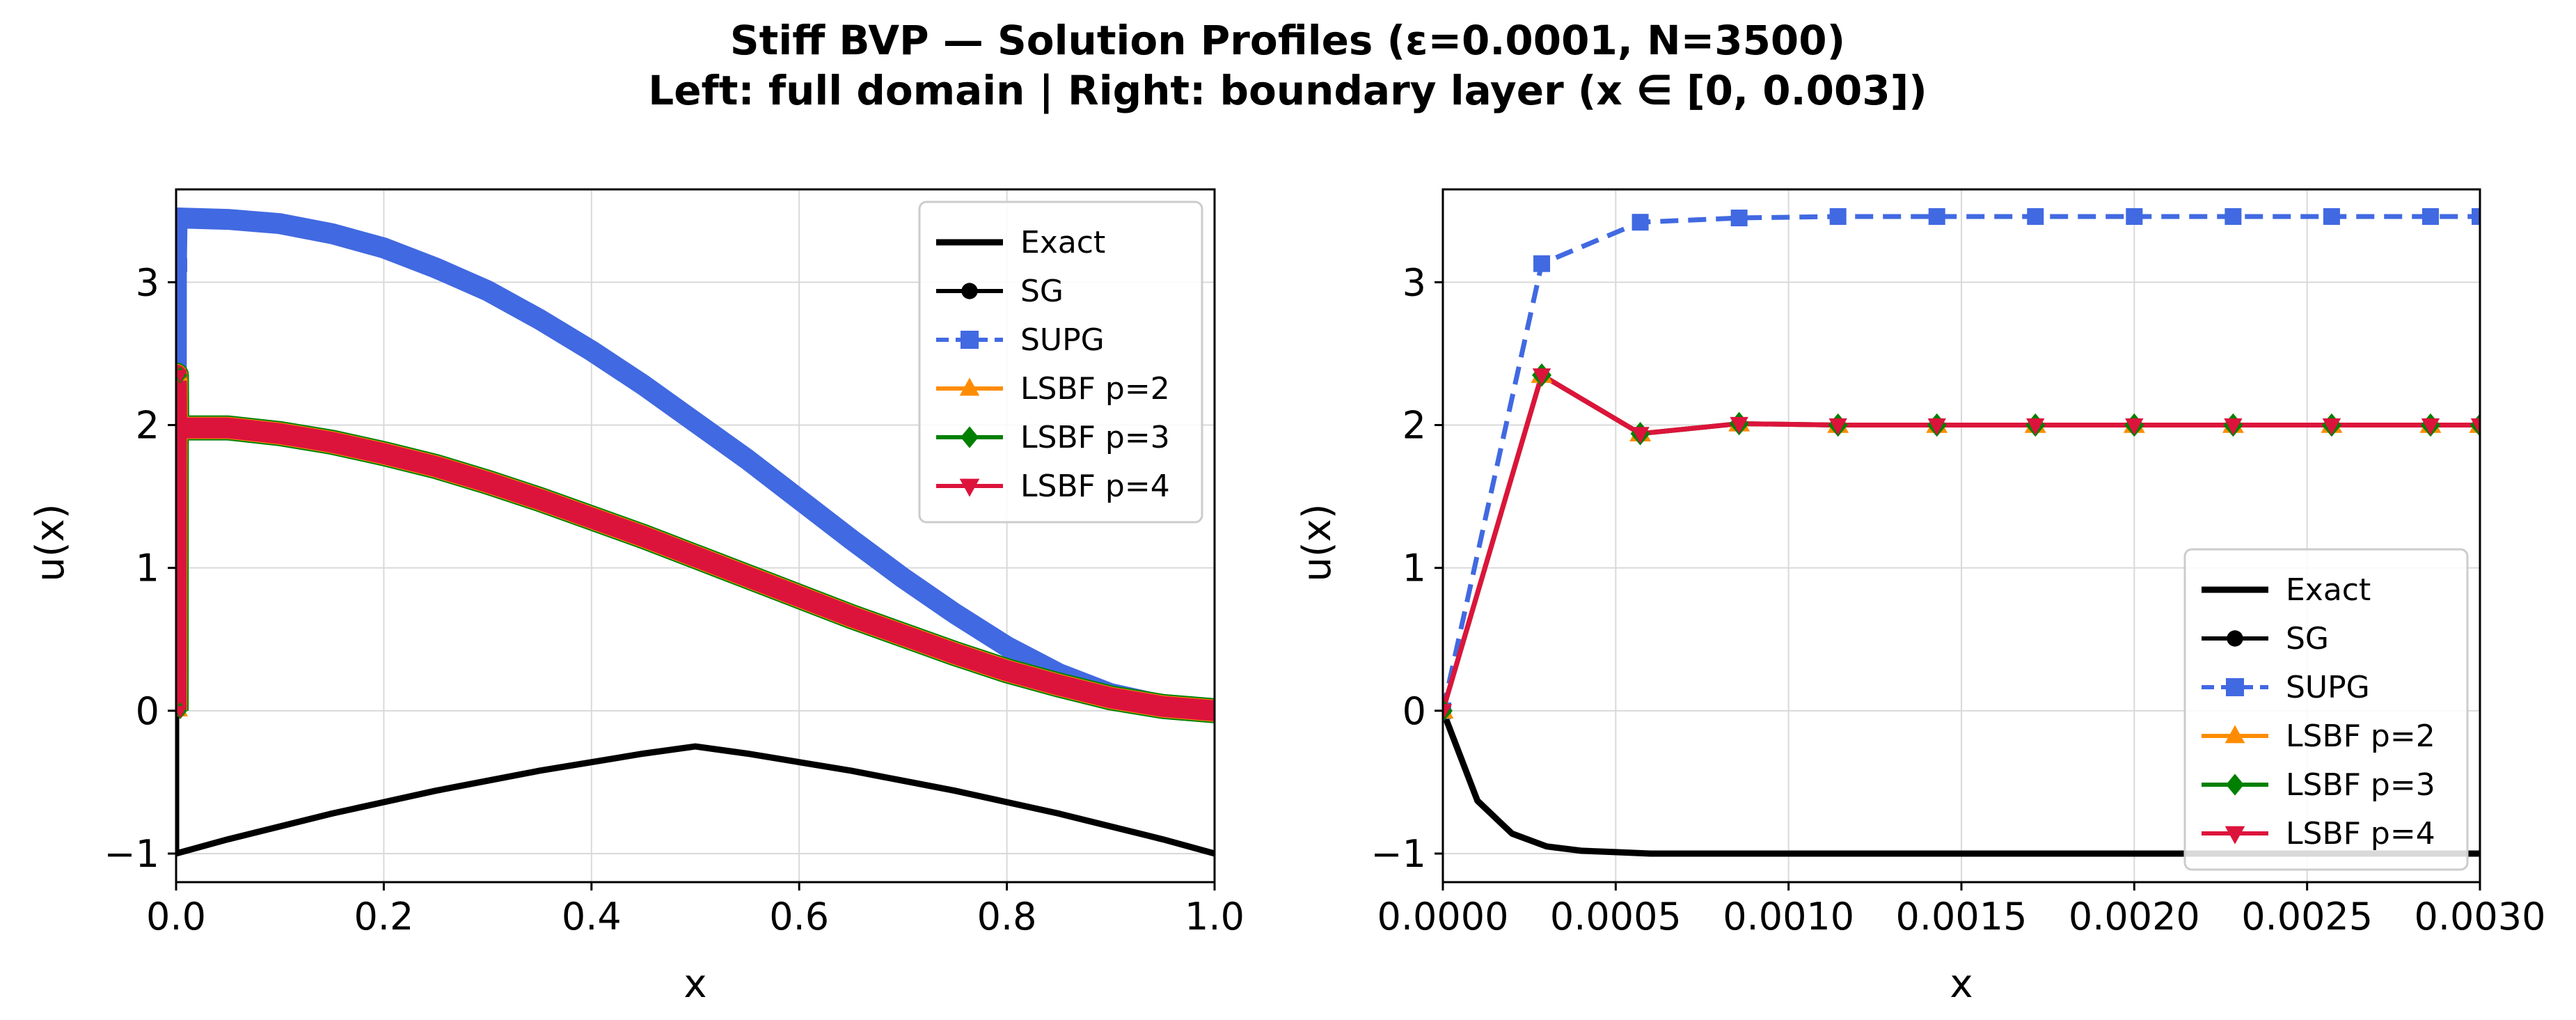 This screenshot has width=2576, height=1020. Describe the element at coordinates (1007, 917) in the screenshot. I see `x-tick-label: 0.8` at that location.